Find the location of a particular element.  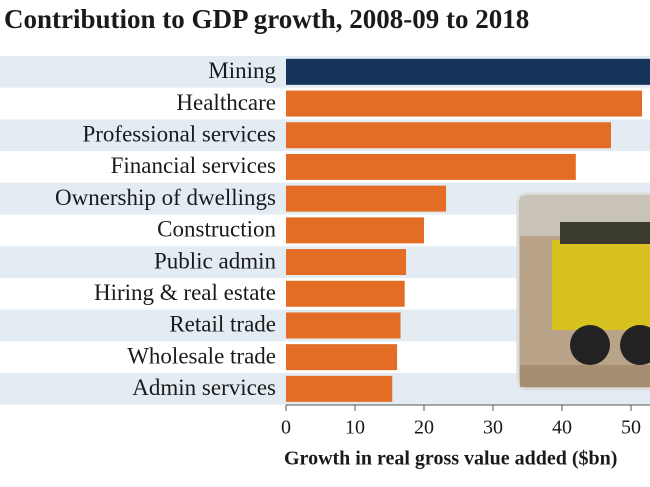

y-tick-label: Professional services is located at coordinates (179, 134).